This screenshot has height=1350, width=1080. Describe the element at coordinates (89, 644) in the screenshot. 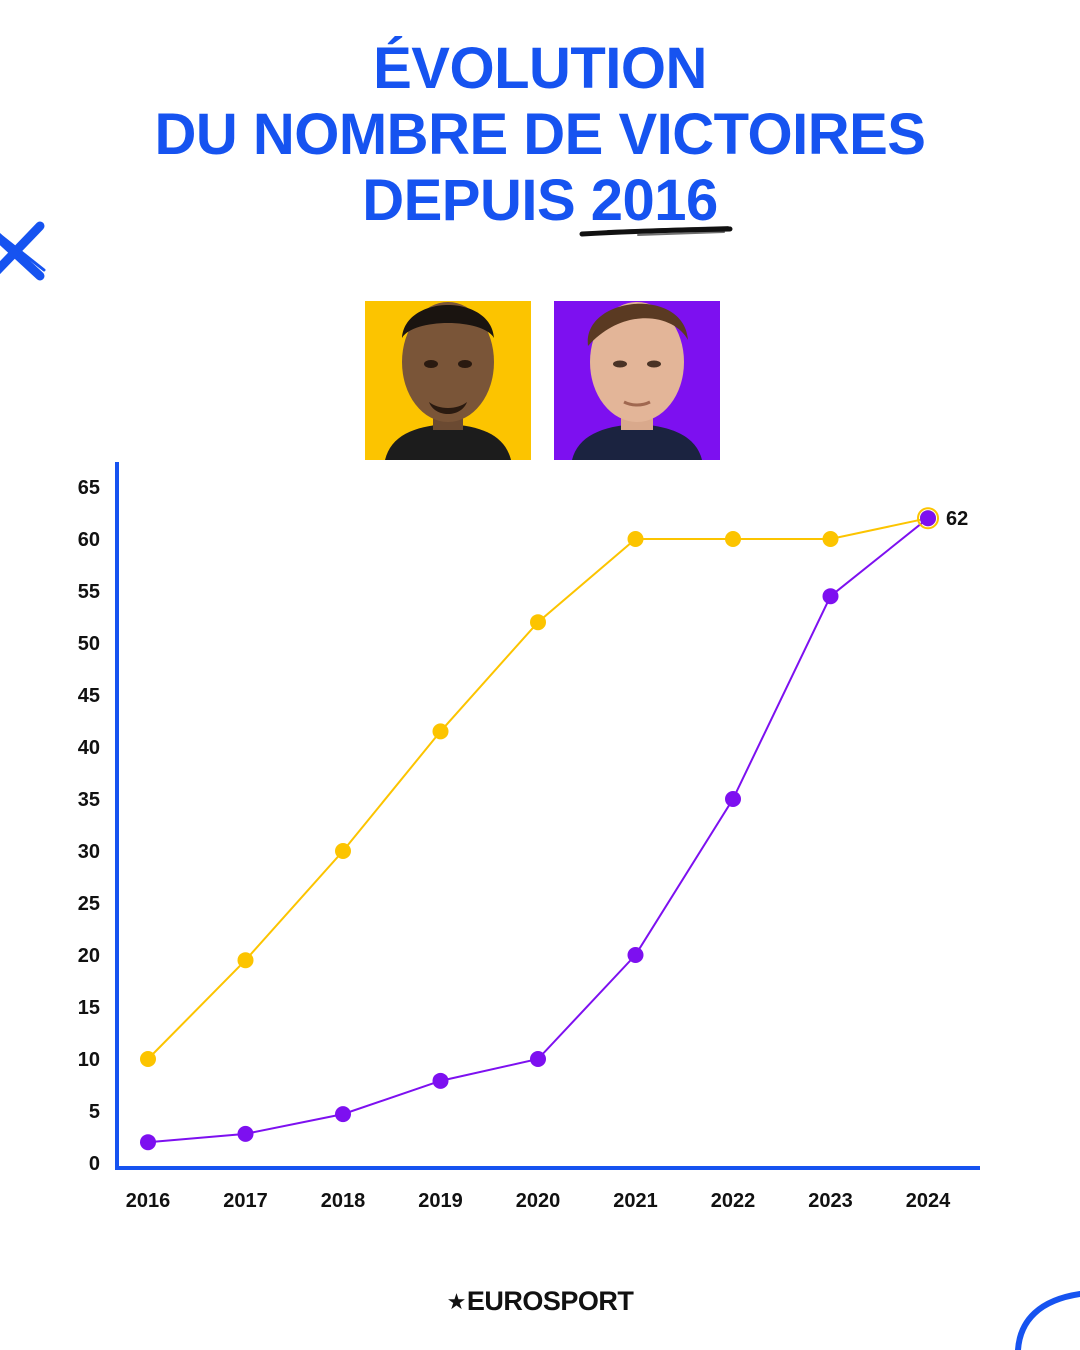

I see `y-tick-label: 50` at that location.